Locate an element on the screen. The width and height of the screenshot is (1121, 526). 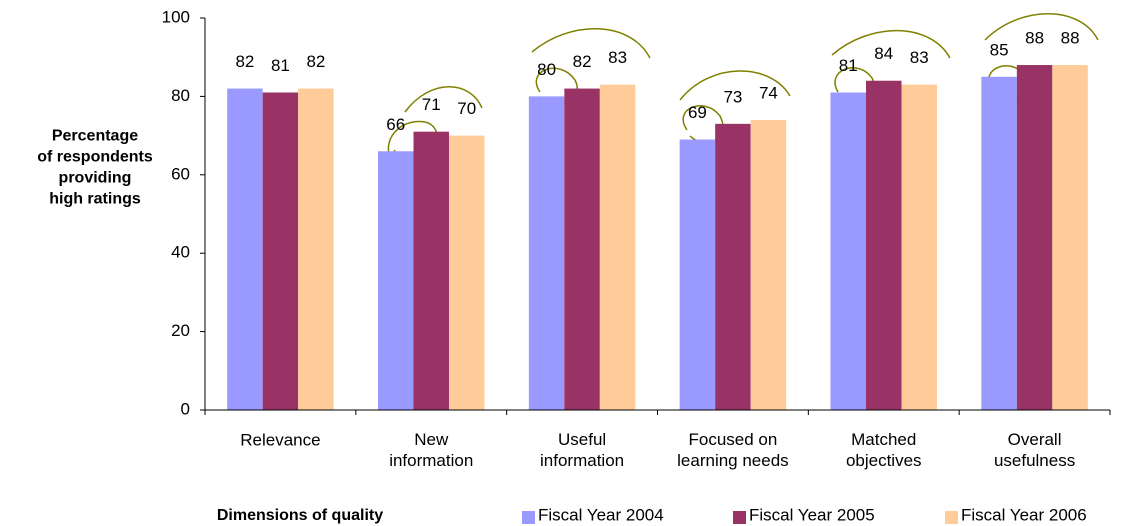
x-axis-label: Dimensions of quality is located at coordinates (300, 515).